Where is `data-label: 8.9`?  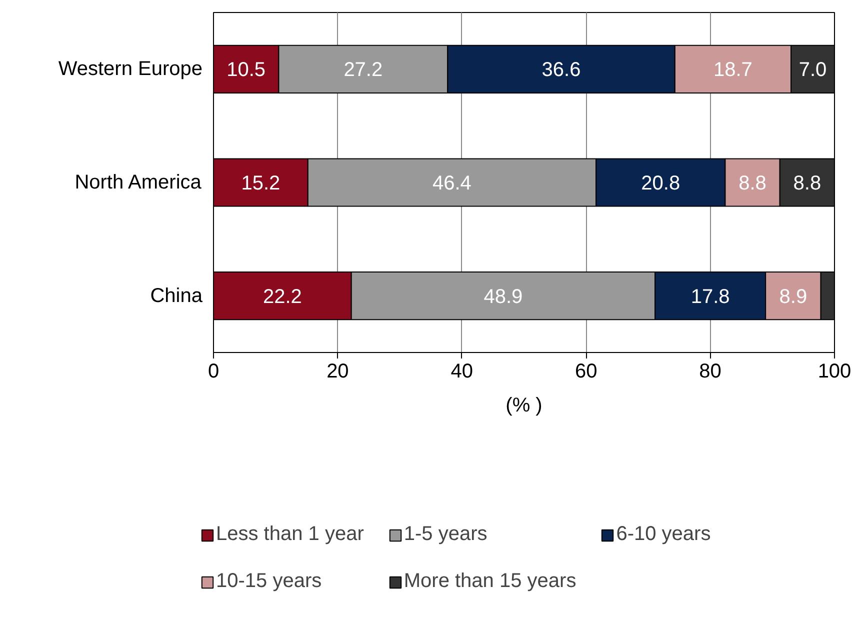
data-label: 8.9 is located at coordinates (793, 297).